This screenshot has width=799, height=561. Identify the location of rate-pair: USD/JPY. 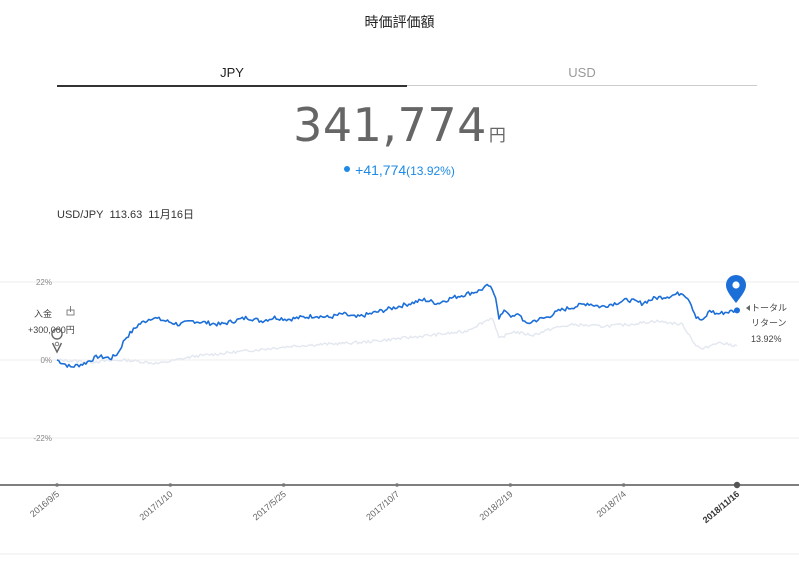
(80, 215).